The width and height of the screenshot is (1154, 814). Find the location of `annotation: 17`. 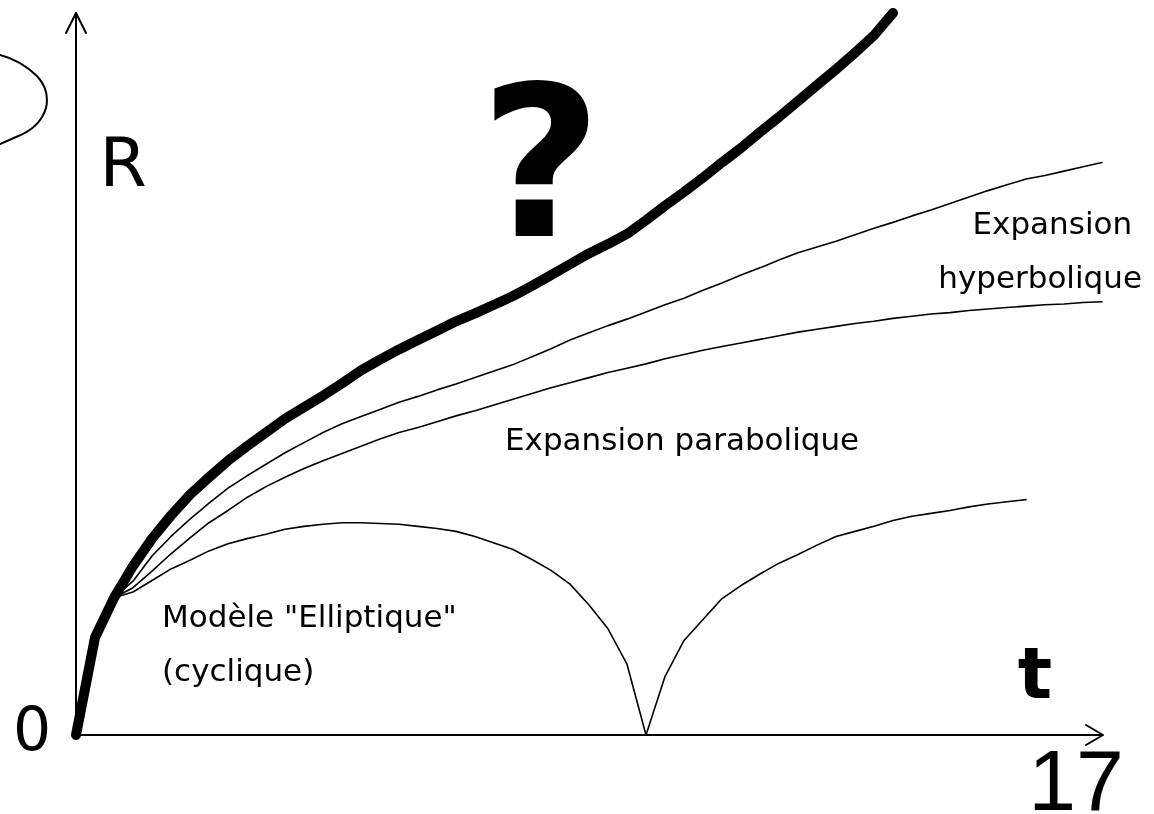

annotation: 17 is located at coordinates (1076, 773).